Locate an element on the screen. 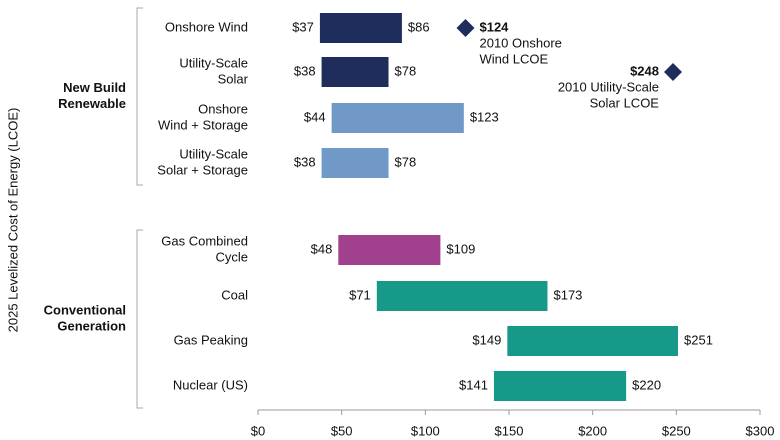 This screenshot has height=440, width=780. annotation-text: 2010 Onshore is located at coordinates (520, 42).